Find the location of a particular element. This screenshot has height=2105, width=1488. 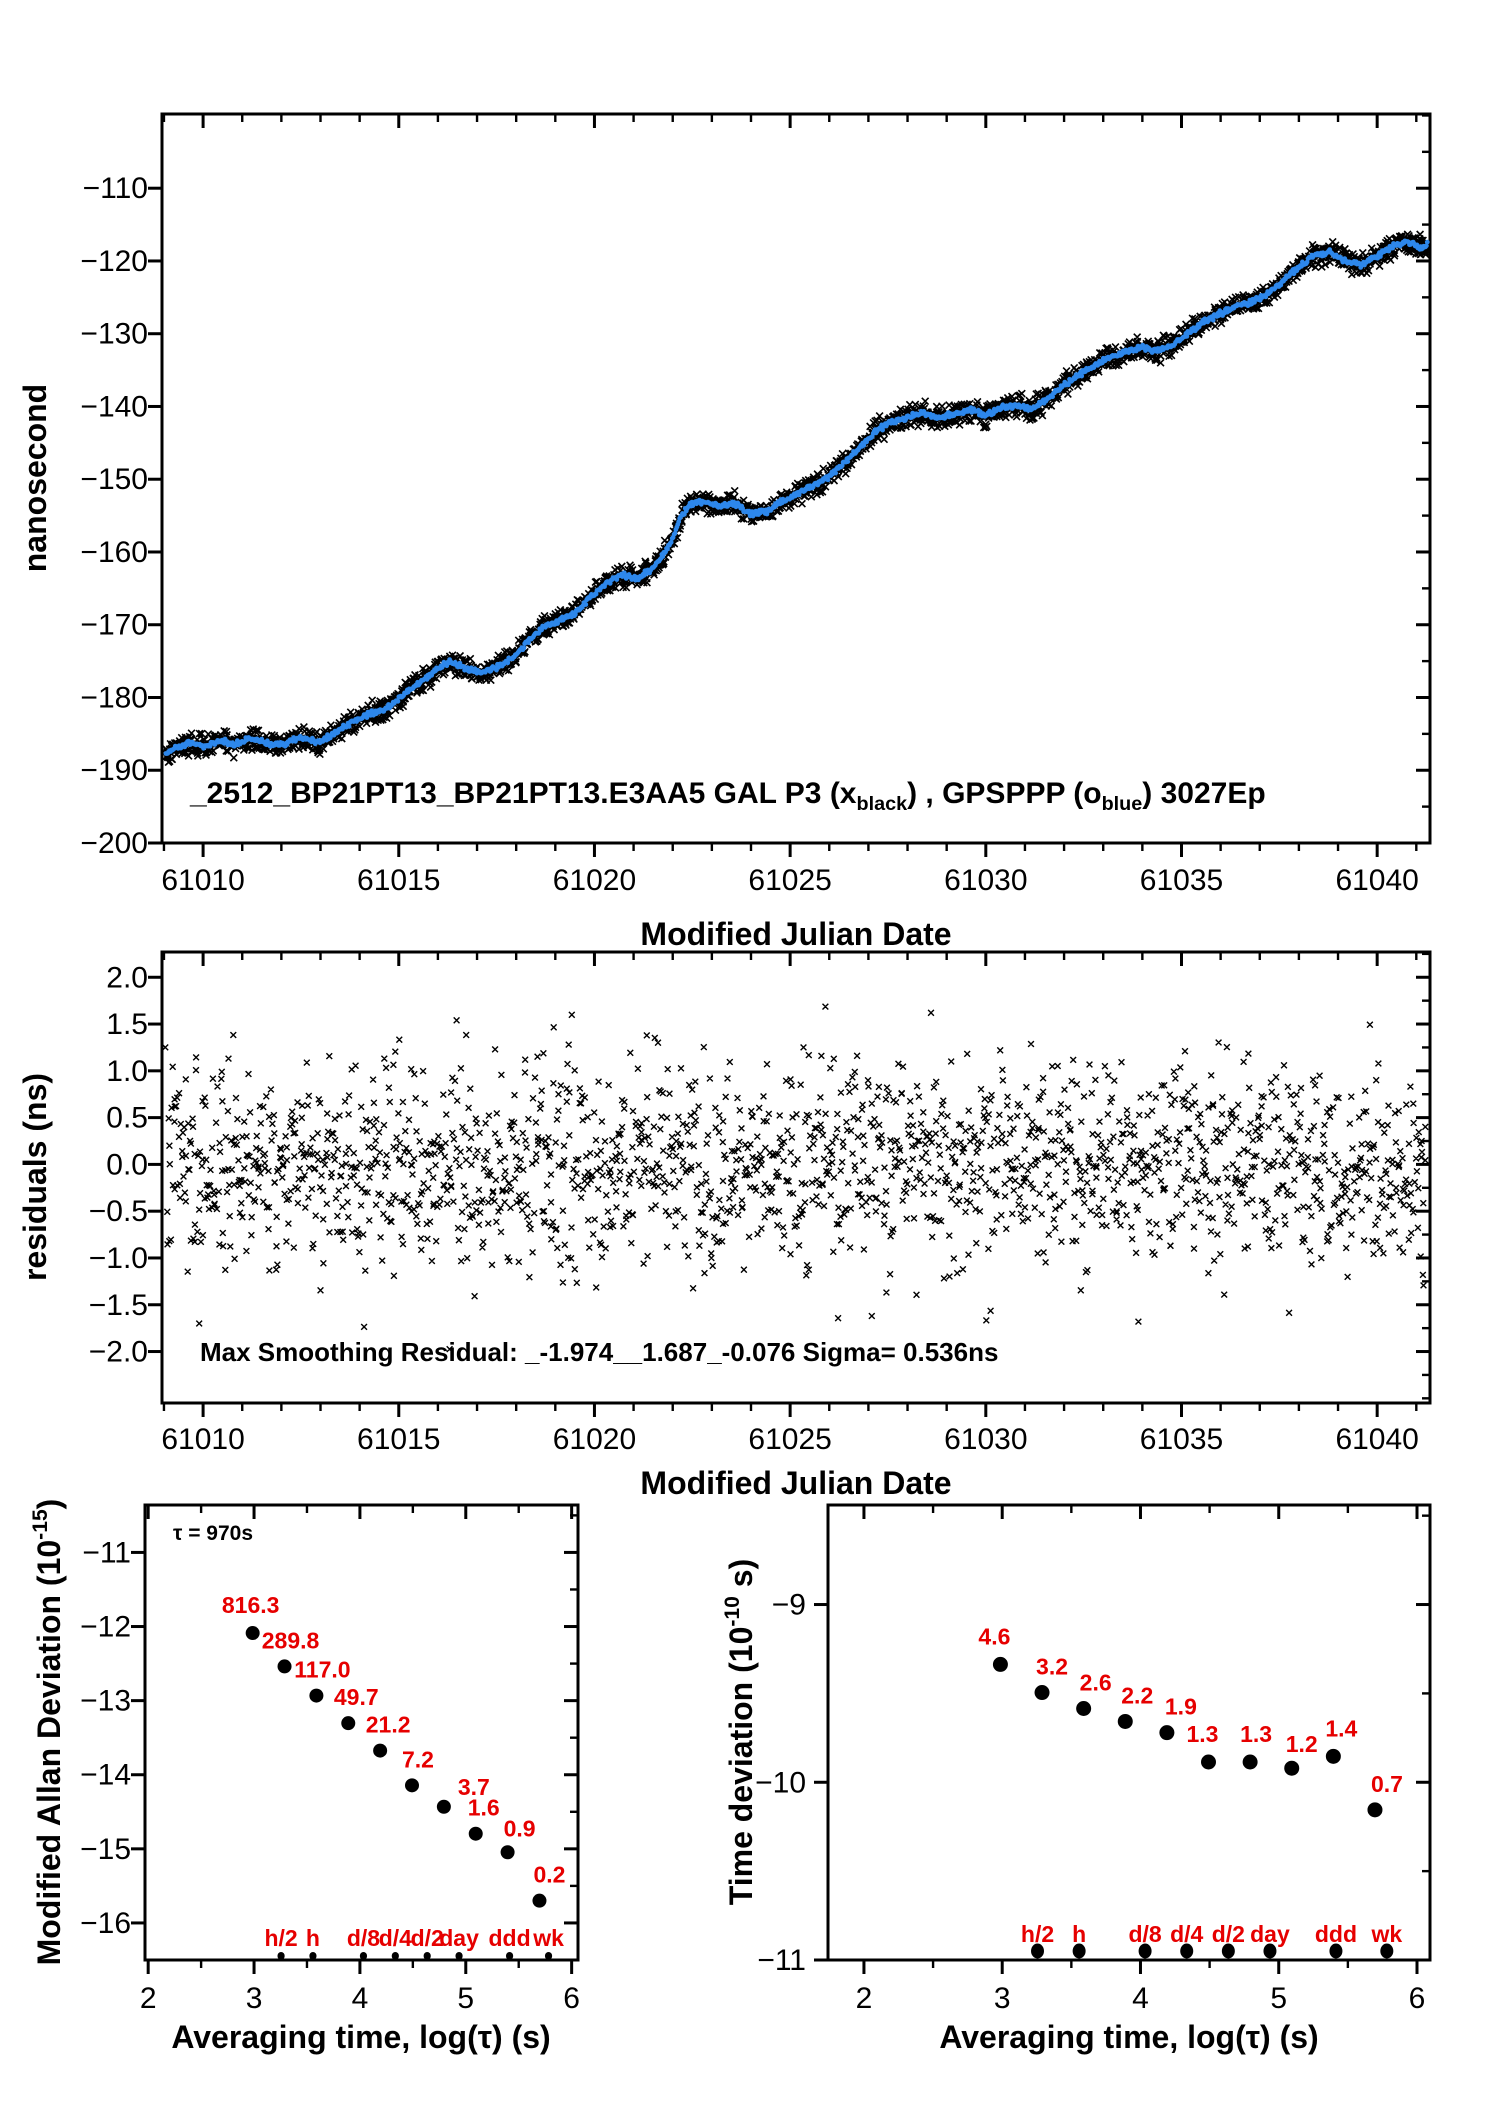

panel-mdev-value-label: 49.7 is located at coordinates (356, 1697).